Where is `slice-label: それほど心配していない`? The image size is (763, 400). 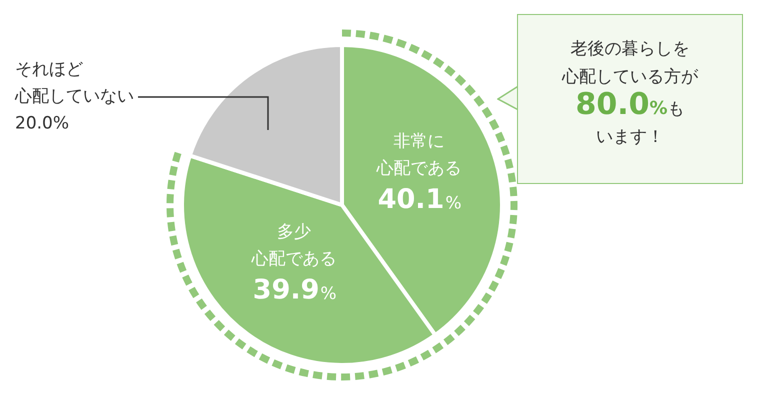 slice-label: それほど心配していない is located at coordinates (74, 82).